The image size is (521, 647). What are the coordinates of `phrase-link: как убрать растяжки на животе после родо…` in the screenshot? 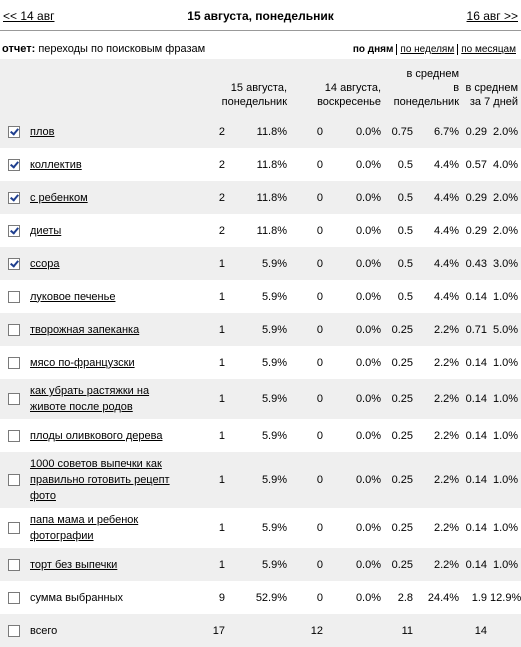 It's located at (90, 399).